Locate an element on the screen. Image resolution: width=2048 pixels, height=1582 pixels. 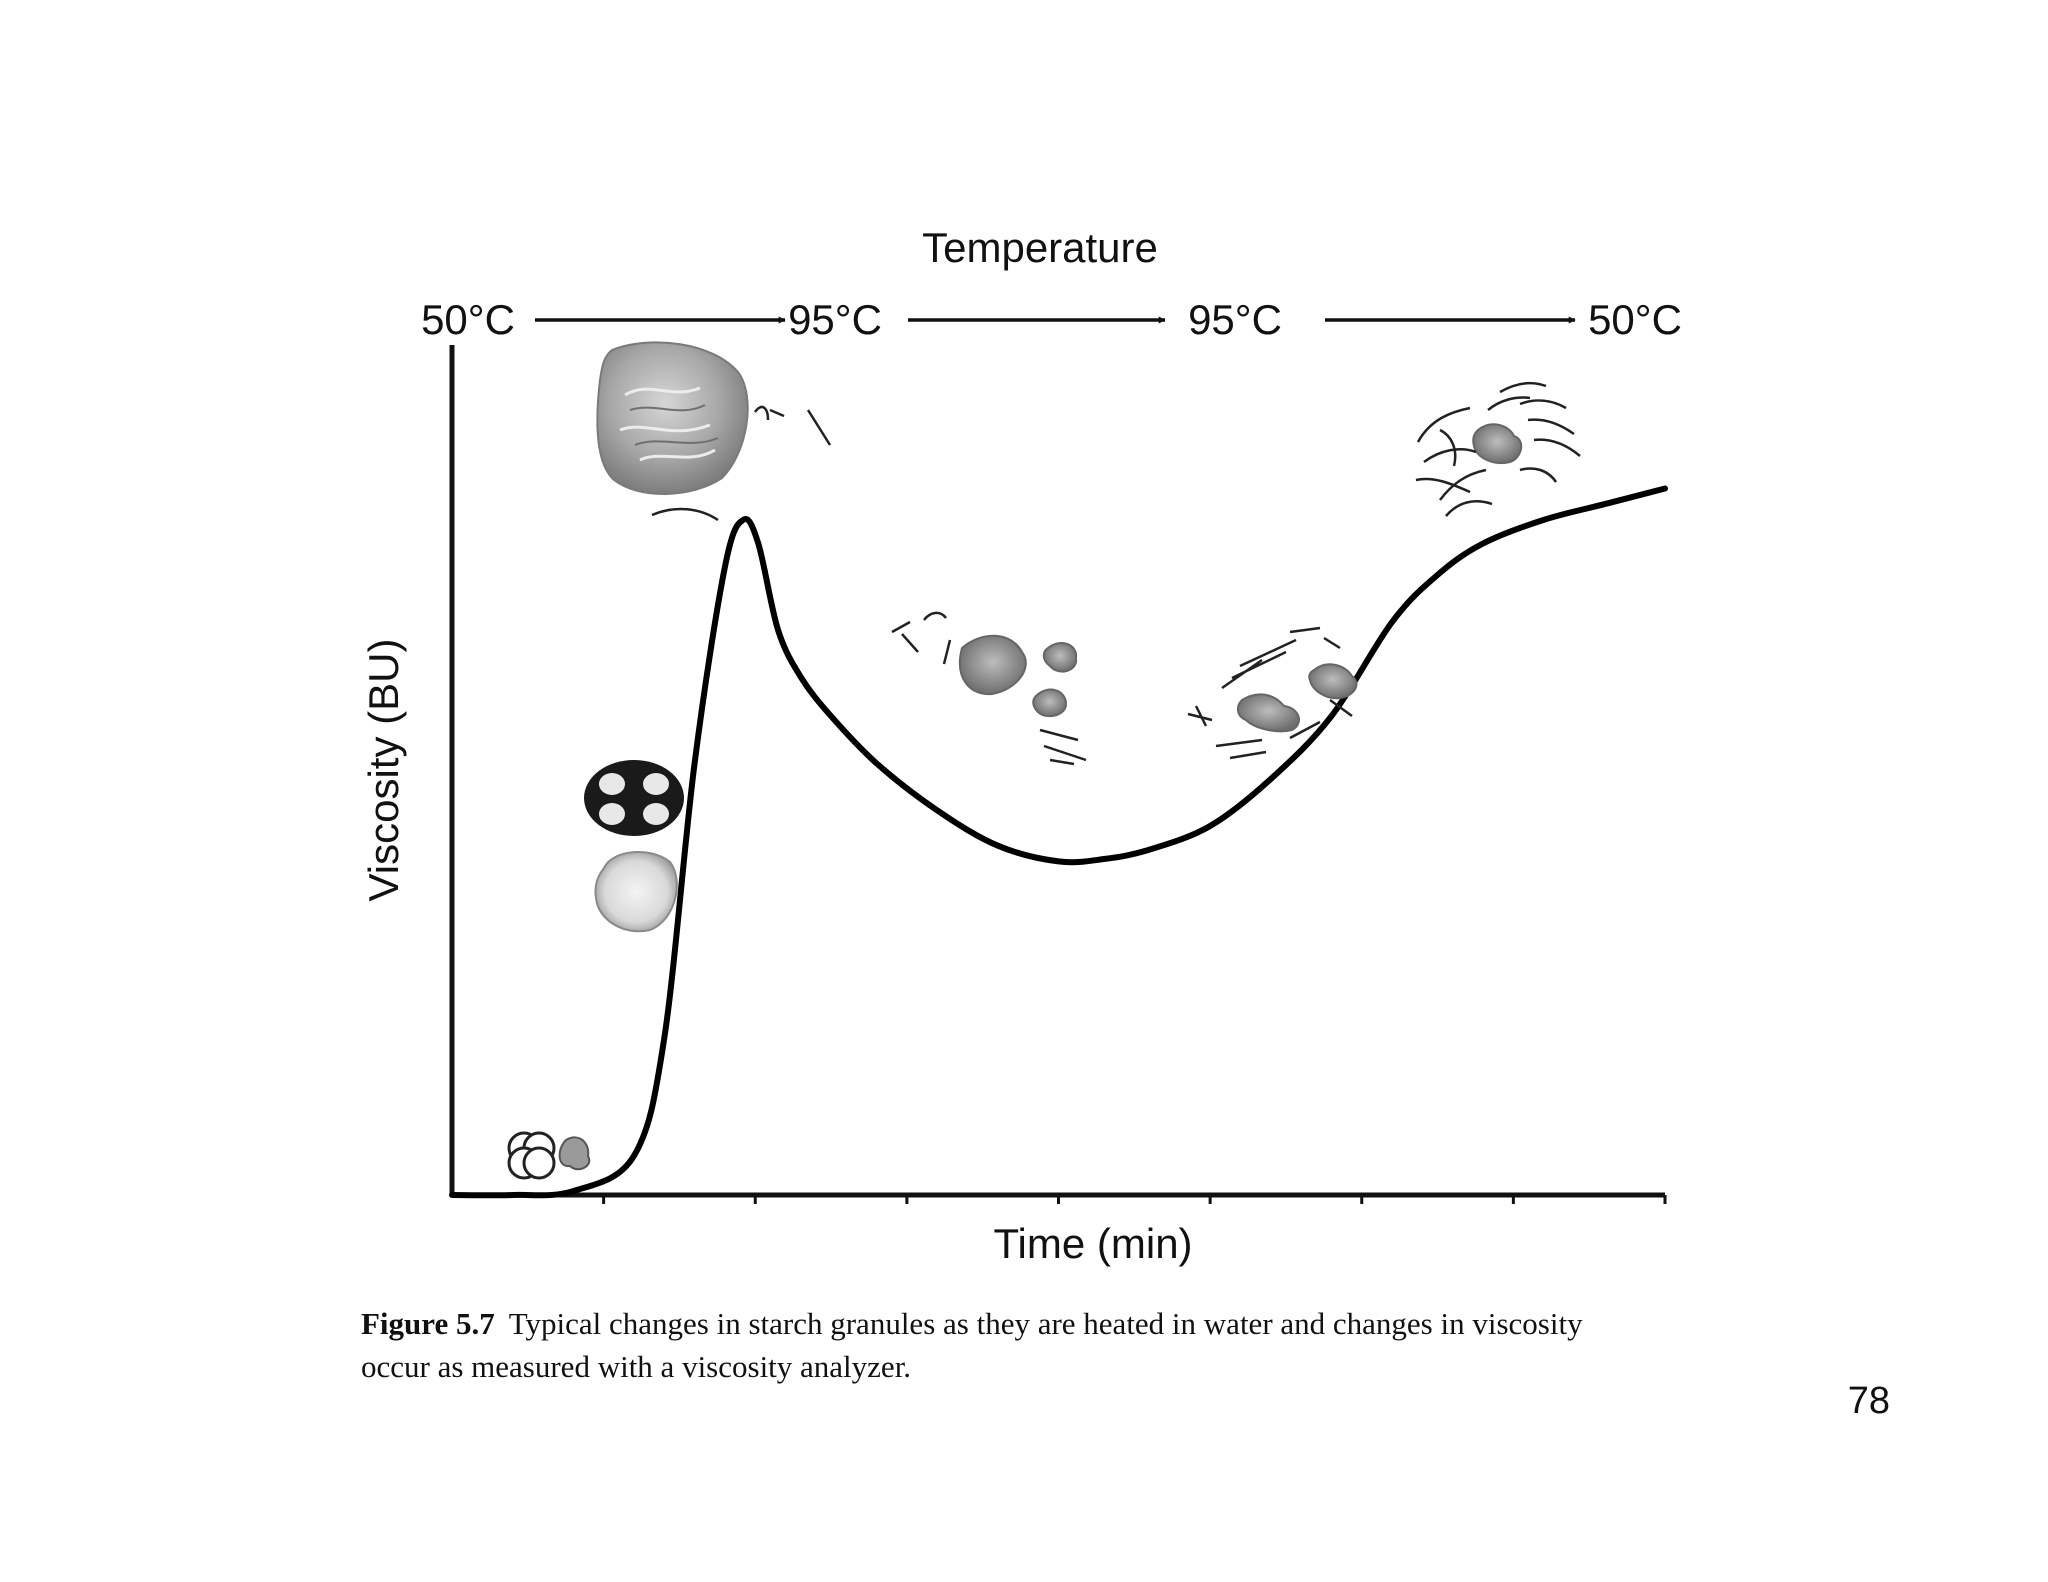
retrograded-network-icon is located at coordinates (1498, 449).